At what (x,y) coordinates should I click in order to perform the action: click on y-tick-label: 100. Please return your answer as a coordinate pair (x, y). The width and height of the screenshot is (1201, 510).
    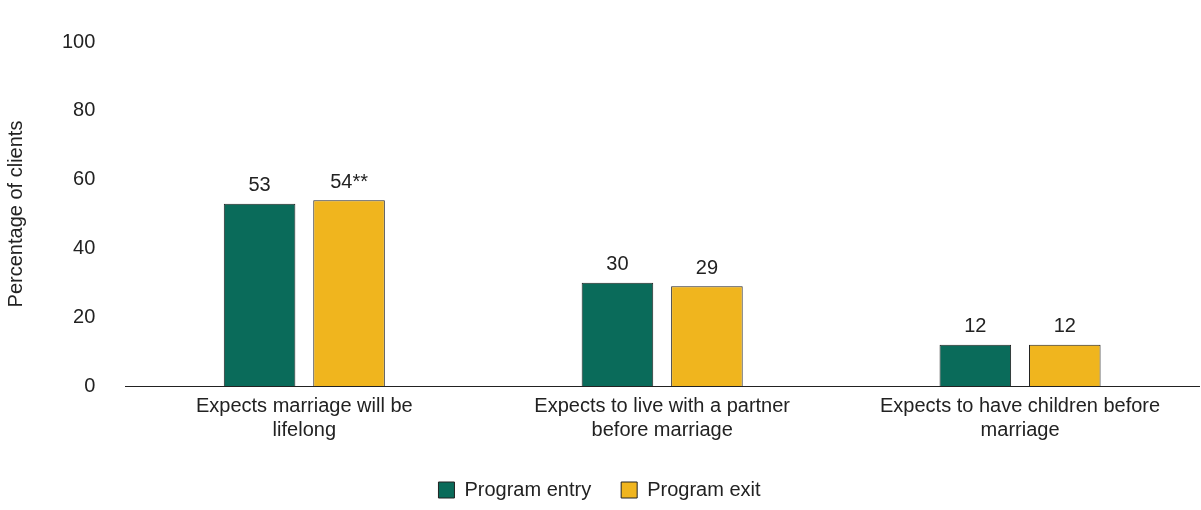
    Looking at the image, I should click on (78, 40).